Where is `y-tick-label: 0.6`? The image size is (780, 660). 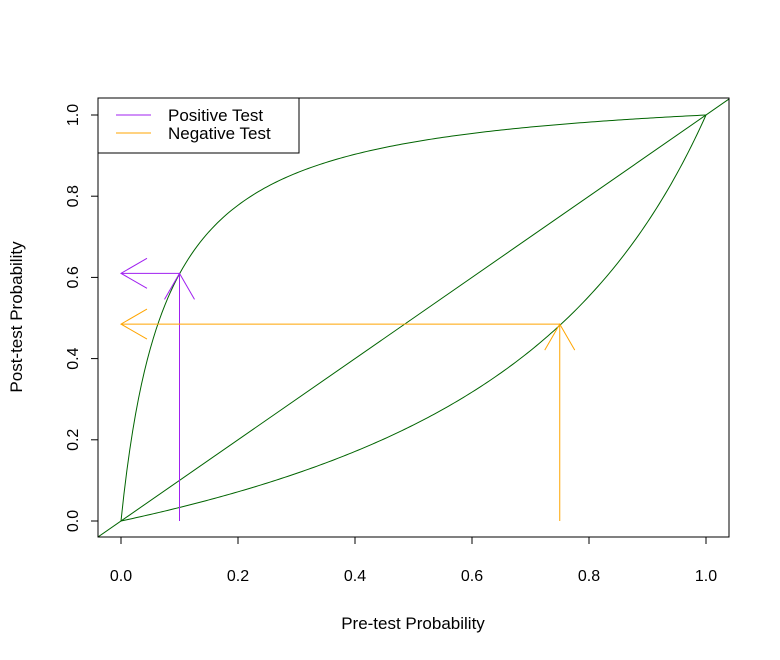 y-tick-label: 0.6 is located at coordinates (73, 277).